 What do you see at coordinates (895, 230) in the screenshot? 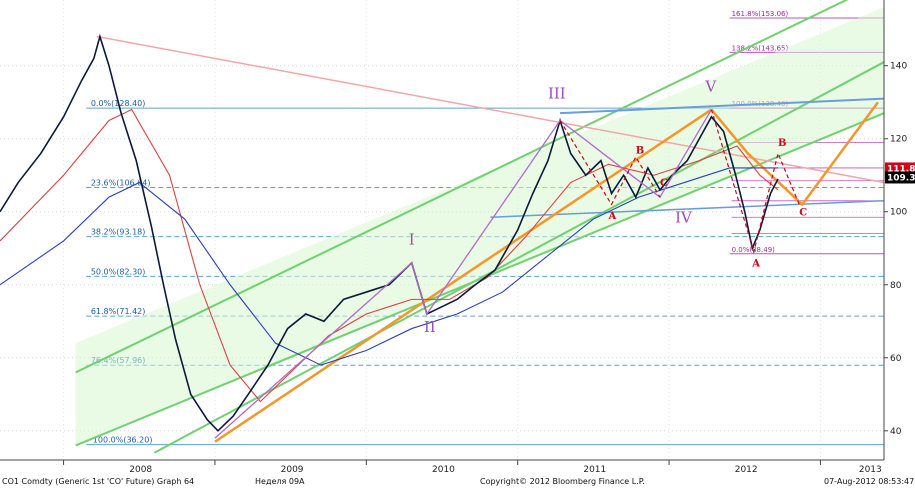
I see `y-axis: 40 60 80 100 120 140` at bounding box center [895, 230].